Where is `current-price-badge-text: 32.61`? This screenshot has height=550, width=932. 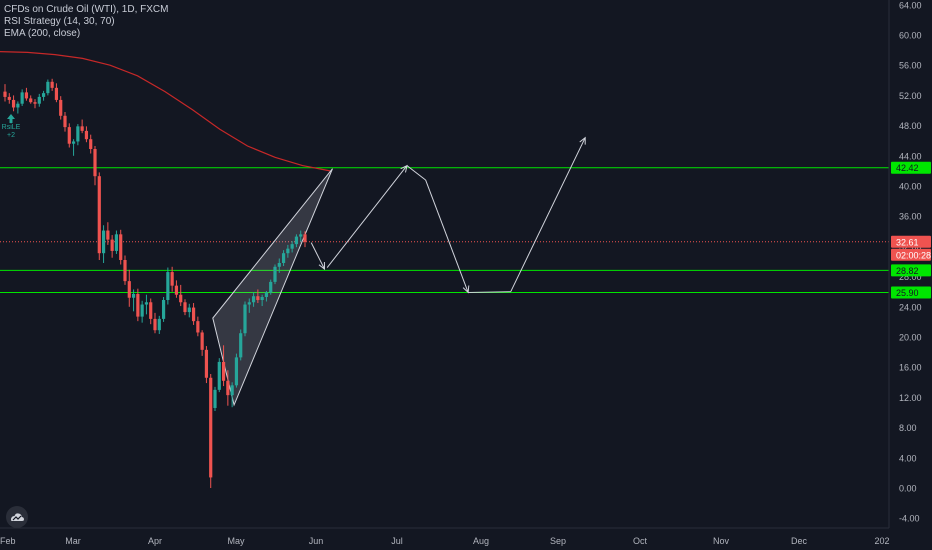
current-price-badge-text: 32.61 is located at coordinates (907, 242).